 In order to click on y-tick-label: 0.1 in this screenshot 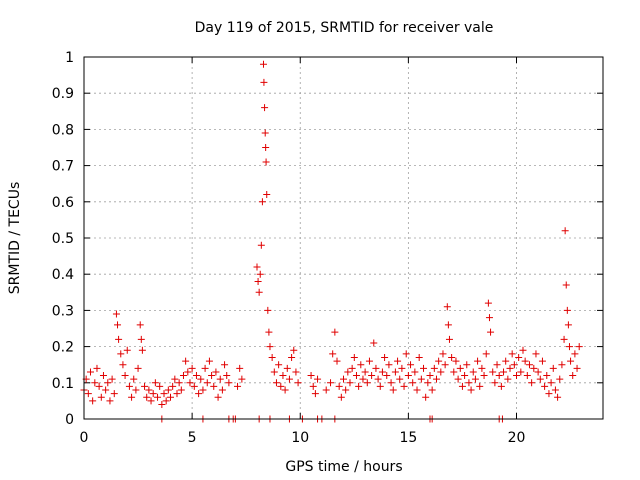, I will do `click(63, 384)`.